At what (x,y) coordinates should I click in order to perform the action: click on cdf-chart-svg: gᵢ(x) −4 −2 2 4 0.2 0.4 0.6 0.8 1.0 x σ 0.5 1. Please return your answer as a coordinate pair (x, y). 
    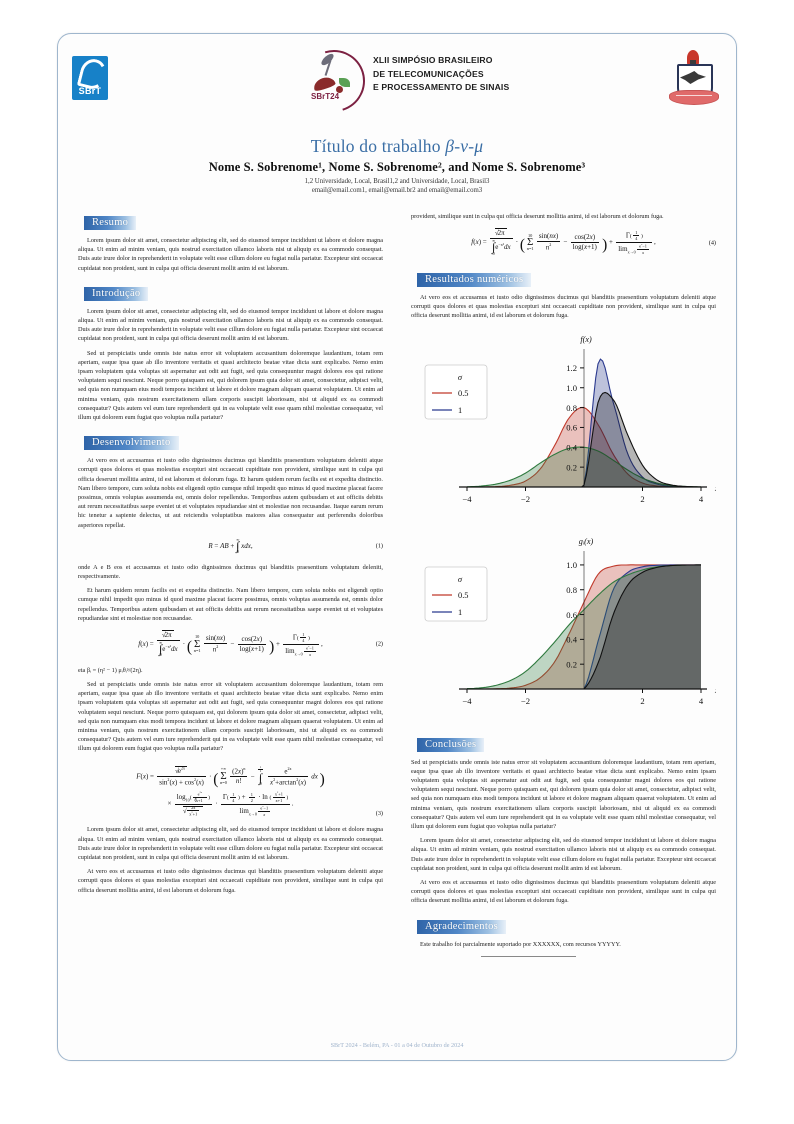
    Looking at the image, I should click on (570, 621).